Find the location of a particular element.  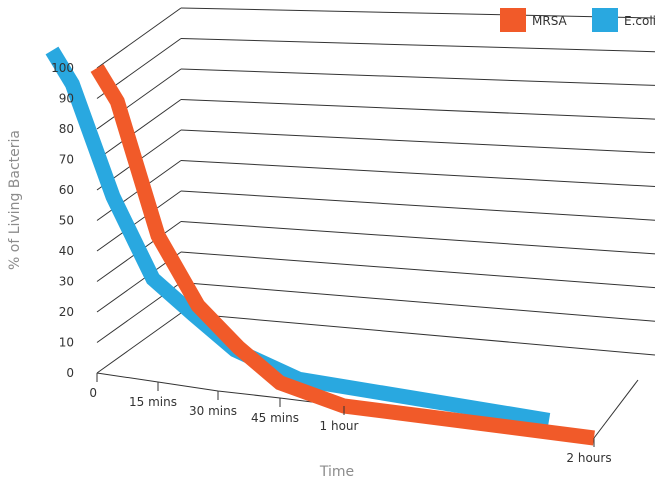

y-tick-labels: 0 10 20 30 40 50 60 70 80 90 100 is located at coordinates (62, 220).